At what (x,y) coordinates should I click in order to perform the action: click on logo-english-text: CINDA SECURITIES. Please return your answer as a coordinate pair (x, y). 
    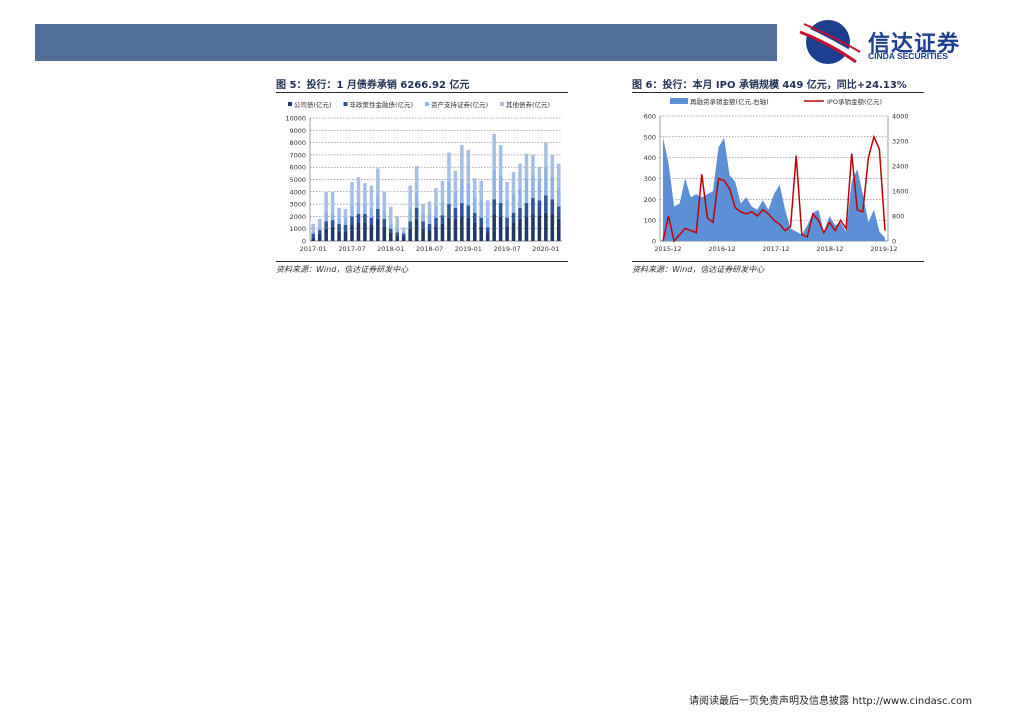
    Looking at the image, I should click on (908, 56).